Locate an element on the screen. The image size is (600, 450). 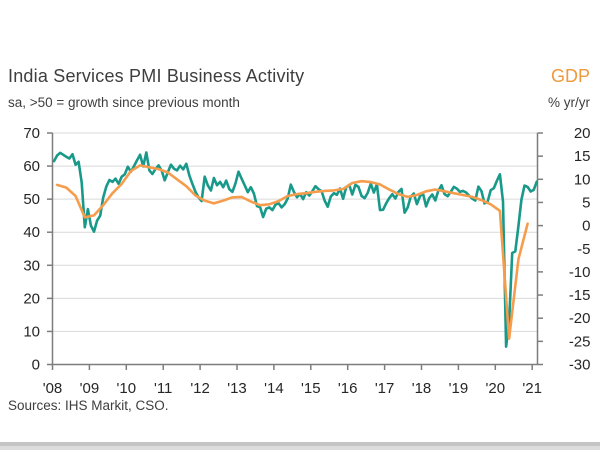
svg-text: 5 is located at coordinates (586, 202).